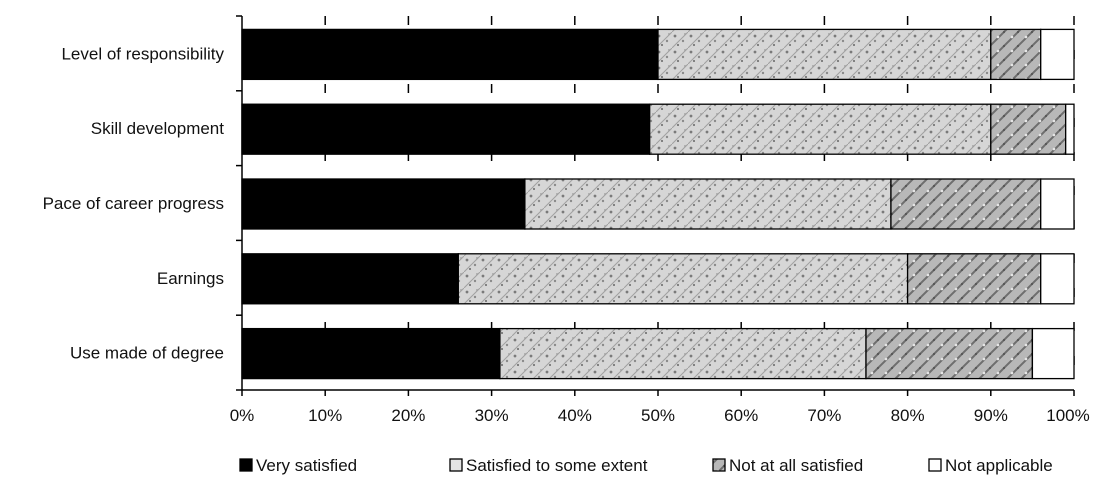 Image resolution: width=1102 pixels, height=491 pixels. What do you see at coordinates (908, 415) in the screenshot?
I see `x-tick-label: 80%` at bounding box center [908, 415].